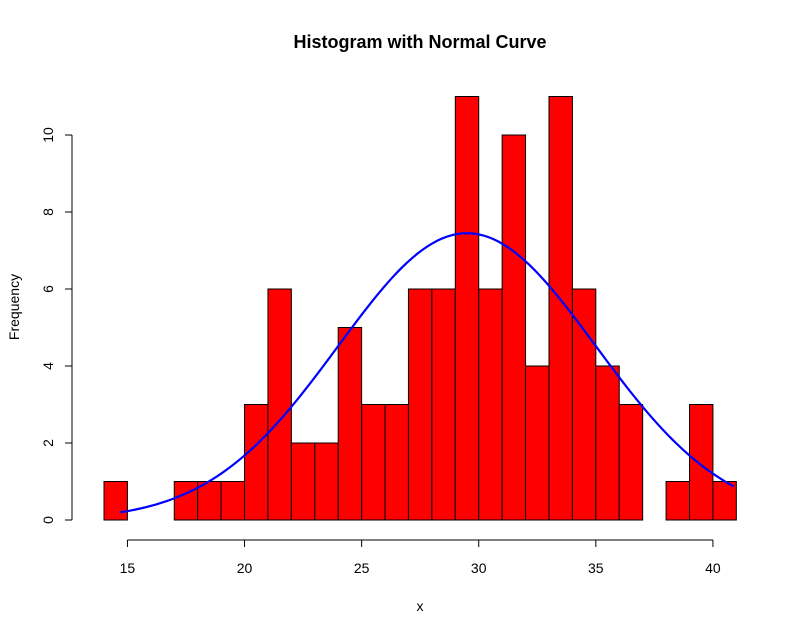 This screenshot has height=635, width=803. Describe the element at coordinates (479, 568) in the screenshot. I see `x-tick-label: 30` at that location.